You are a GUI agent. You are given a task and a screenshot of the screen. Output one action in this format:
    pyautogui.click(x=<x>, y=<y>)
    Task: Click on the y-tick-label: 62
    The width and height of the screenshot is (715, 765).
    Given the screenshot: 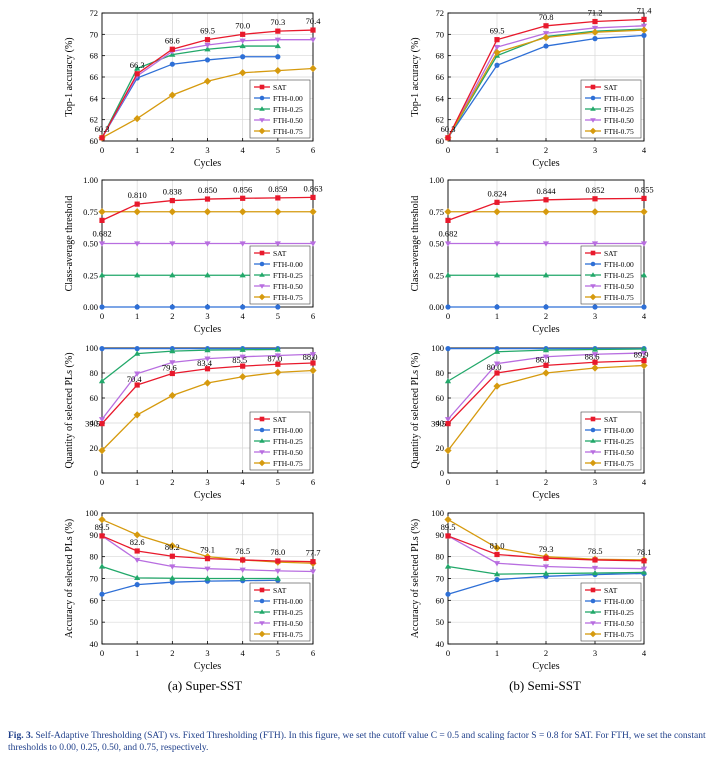 What is the action you would take?
    pyautogui.click(x=440, y=120)
    